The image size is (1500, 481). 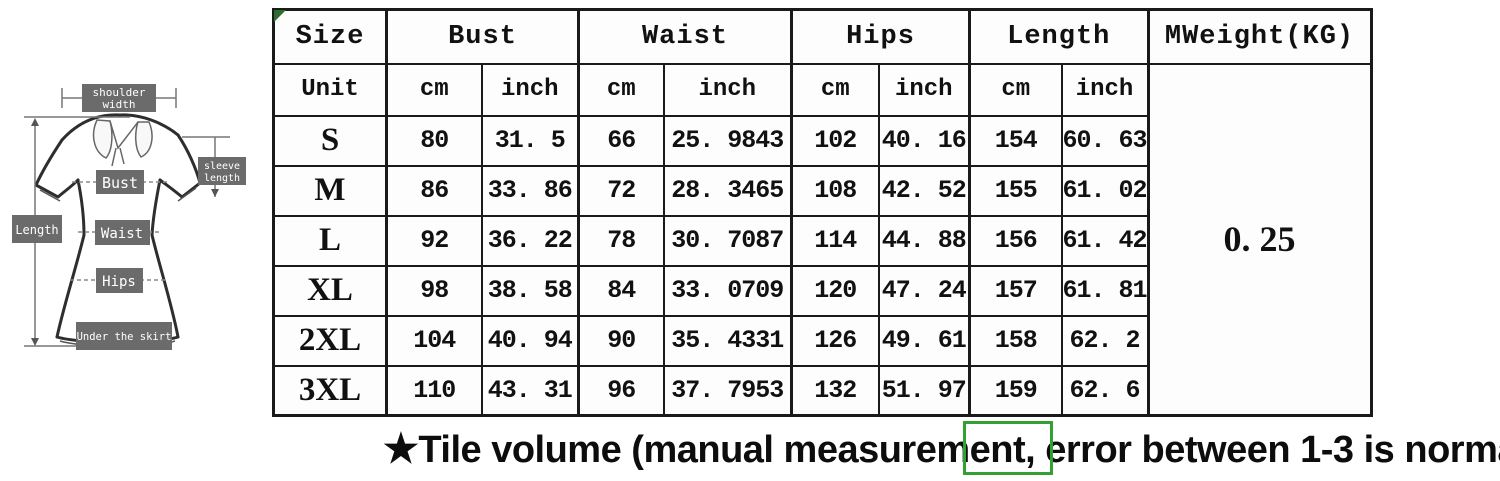 I want to click on table-header-row: Size Bust Waist Hips Length MWeight(KG), so click(x=822, y=36).